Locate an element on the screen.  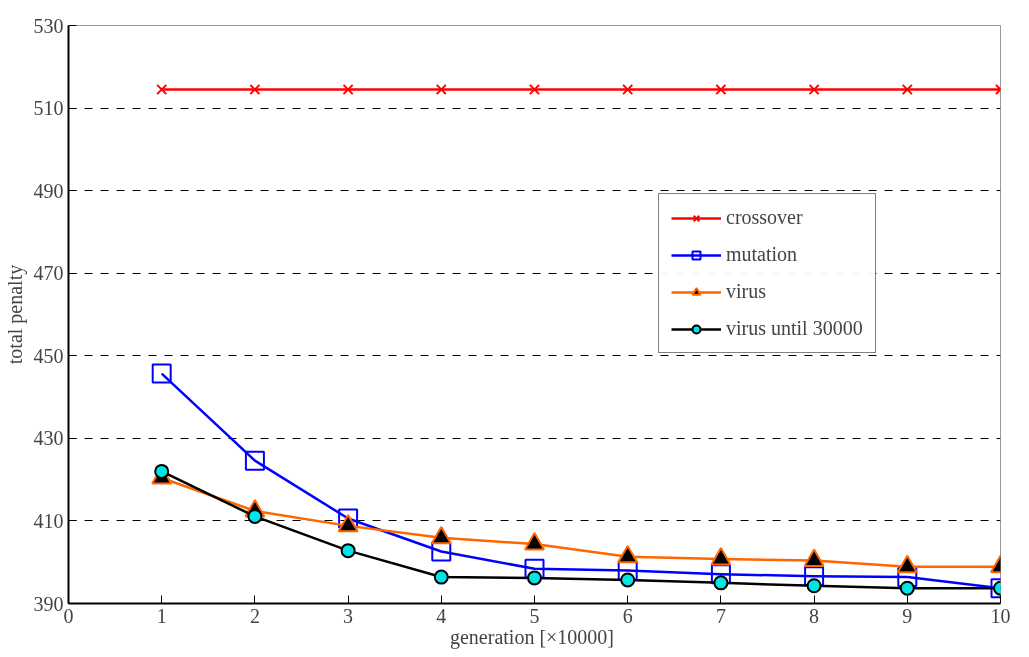
x-tick-label: 8 is located at coordinates (814, 615).